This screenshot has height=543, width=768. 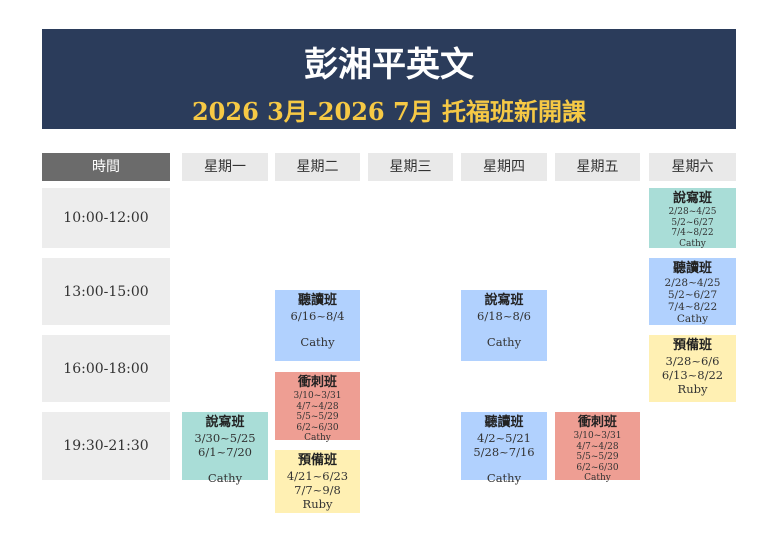 I want to click on column-header-time: 時間, so click(x=106, y=167).